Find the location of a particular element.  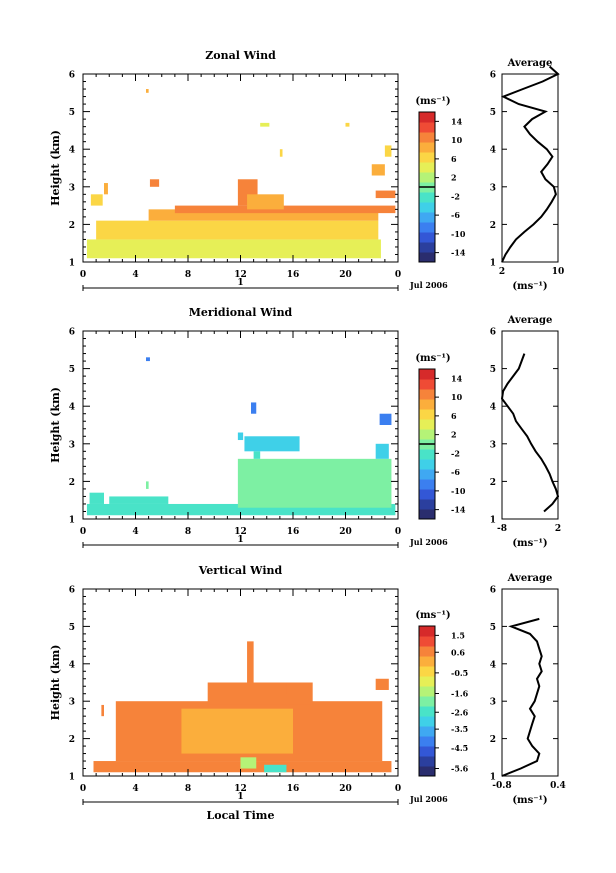

colorbar-tick-label: 0.6 is located at coordinates (458, 652).